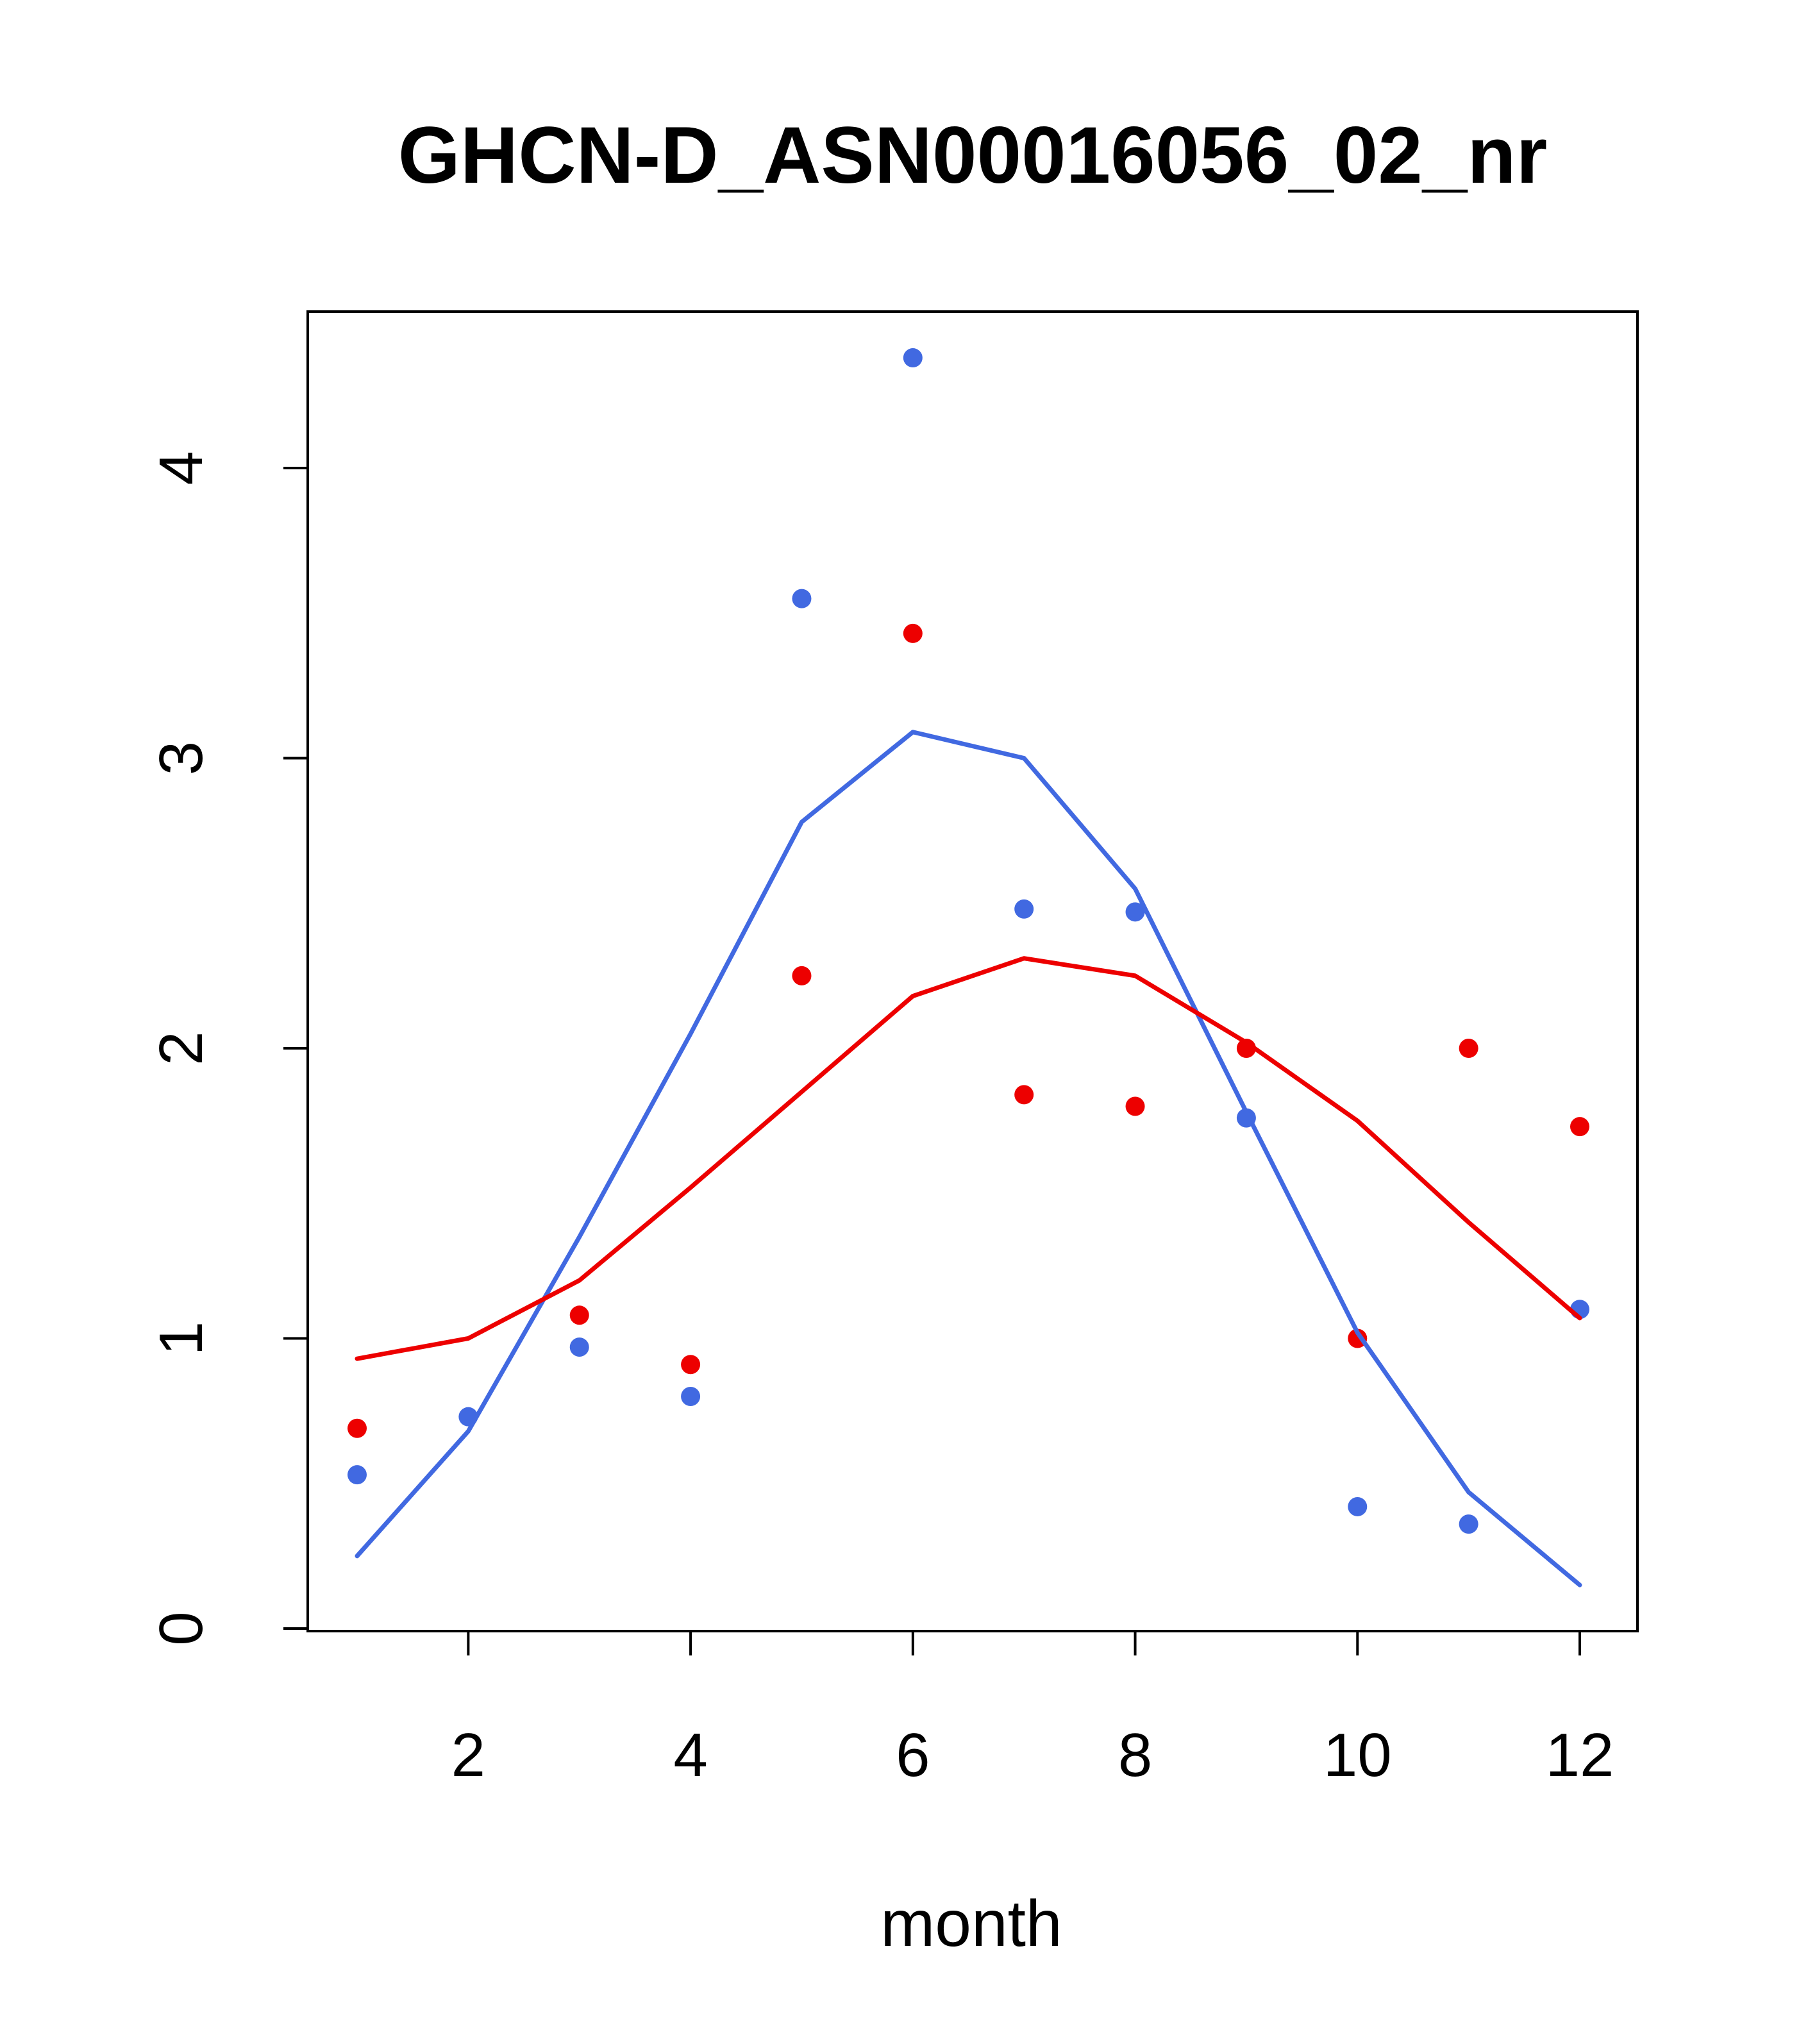 The height and width of the screenshot is (2044, 1817). I want to click on red-smooth-line, so click(968, 1158).